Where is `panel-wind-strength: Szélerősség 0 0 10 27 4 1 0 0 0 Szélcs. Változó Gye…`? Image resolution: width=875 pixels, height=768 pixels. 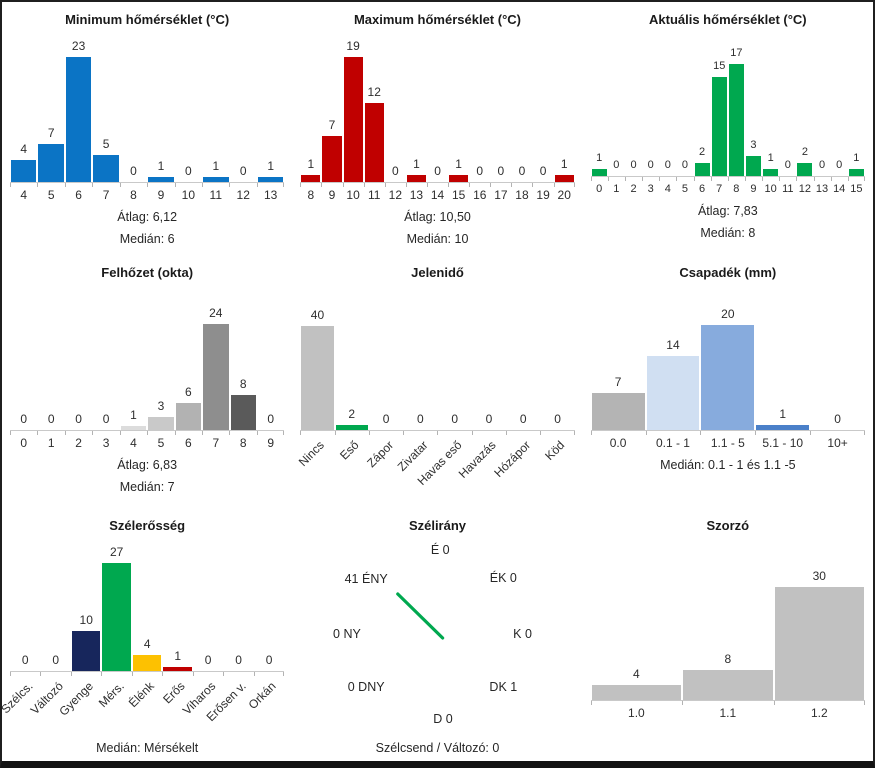 panel-wind-strength: Szélerősség 0 0 10 27 4 1 0 0 0 Szélcs. Változó Gye… is located at coordinates (147, 634).